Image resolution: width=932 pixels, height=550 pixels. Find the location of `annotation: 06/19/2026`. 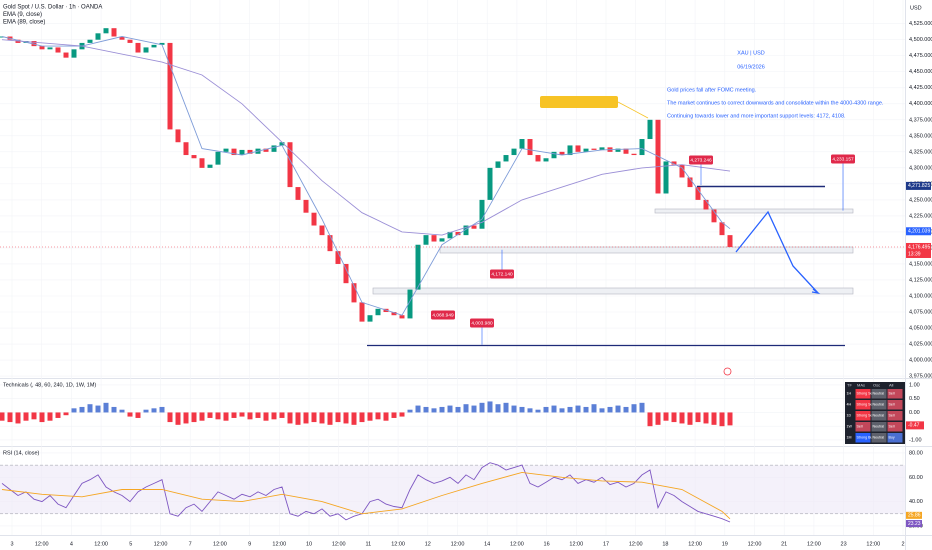

annotation: 06/19/2026 is located at coordinates (751, 67).